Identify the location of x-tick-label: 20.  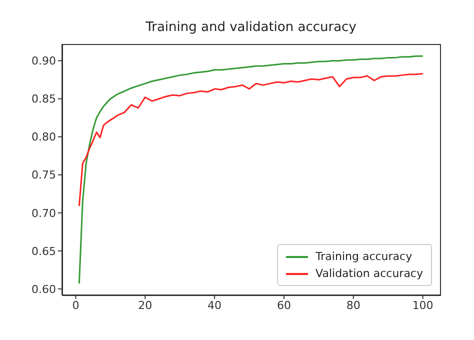
(145, 305).